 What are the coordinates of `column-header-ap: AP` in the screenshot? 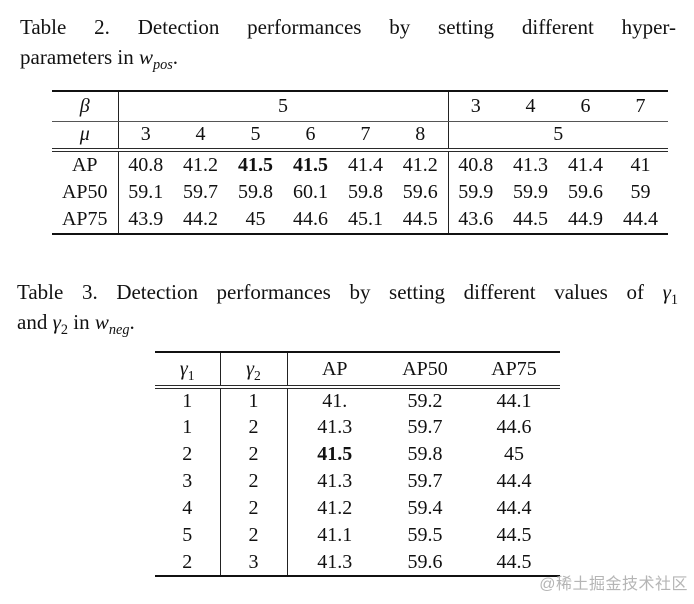 It's located at (334, 370).